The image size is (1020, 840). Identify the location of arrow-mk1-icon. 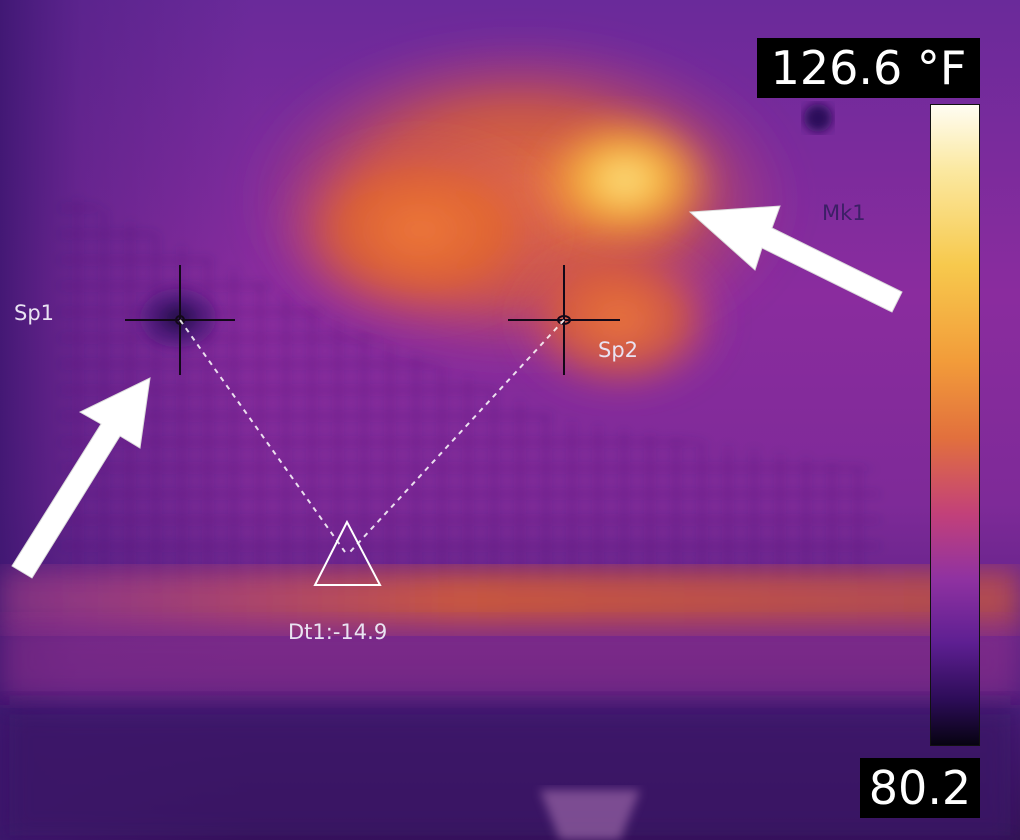
(795, 259).